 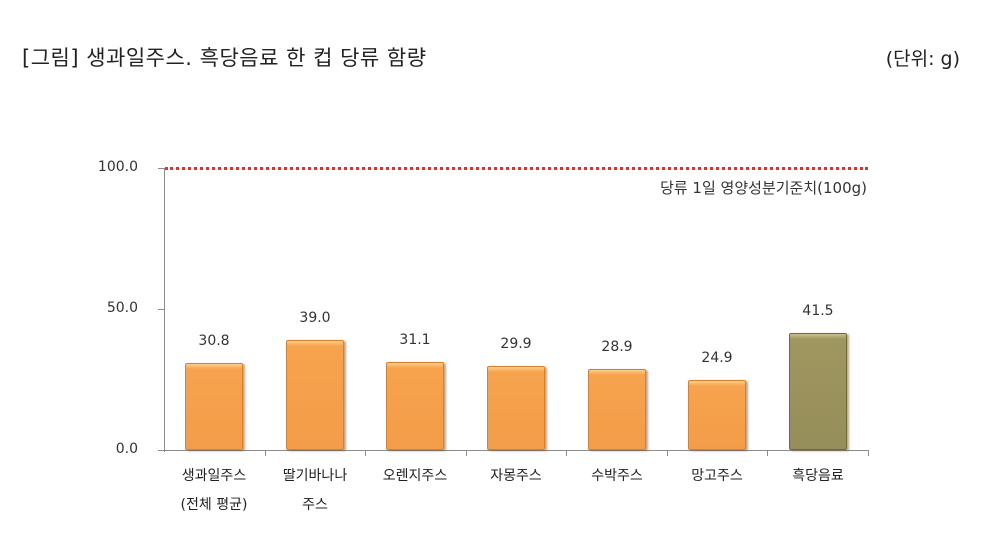 I want to click on category-label: 생과일주스 (전체 평균), so click(x=214, y=491).